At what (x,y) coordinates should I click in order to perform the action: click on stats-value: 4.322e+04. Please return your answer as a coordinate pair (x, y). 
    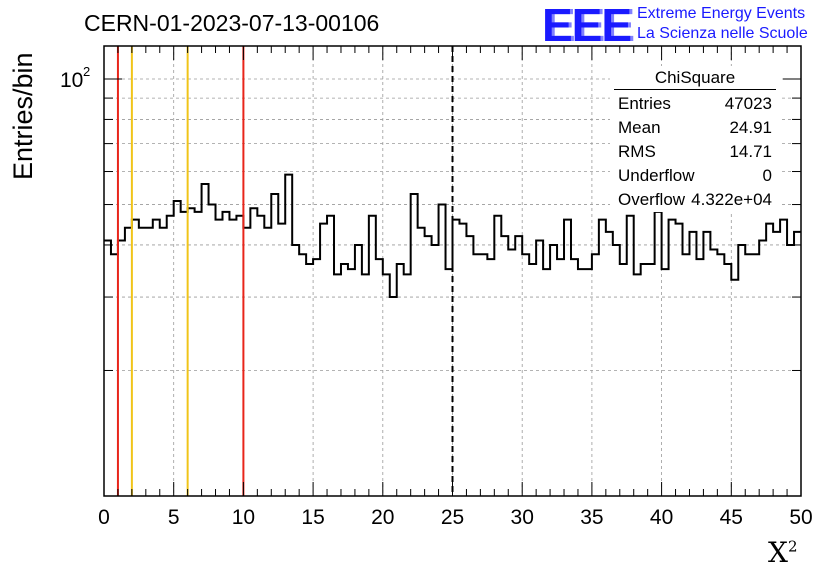
    Looking at the image, I should click on (731, 199).